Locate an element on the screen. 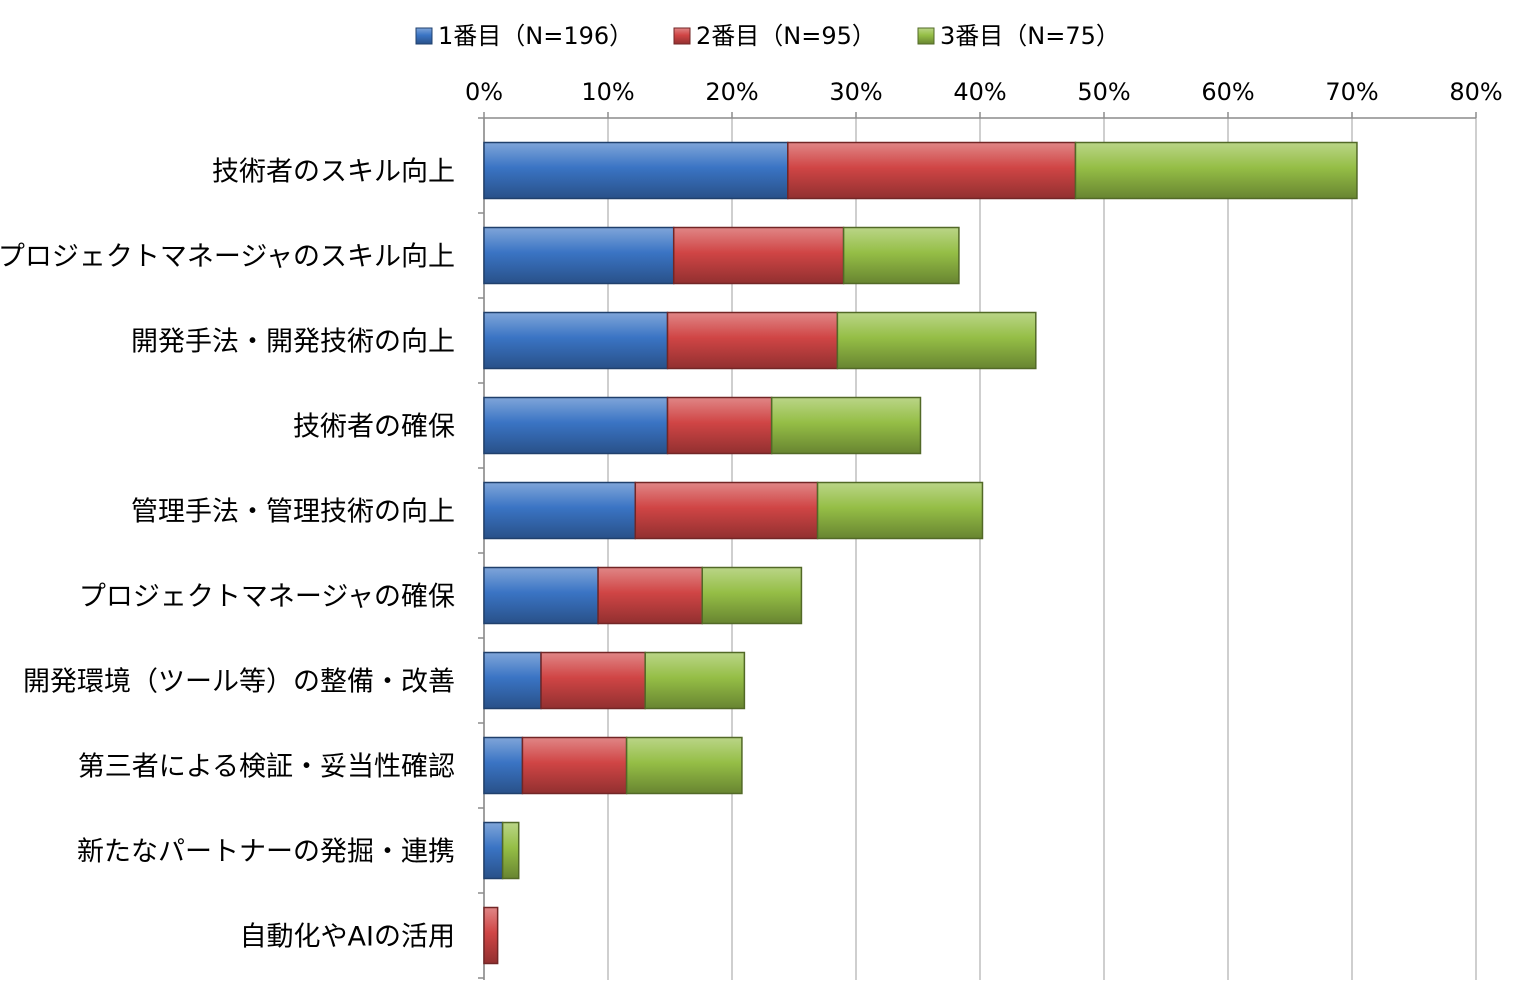 The image size is (1525, 1006). x-tick-label: 50% is located at coordinates (1103, 92).